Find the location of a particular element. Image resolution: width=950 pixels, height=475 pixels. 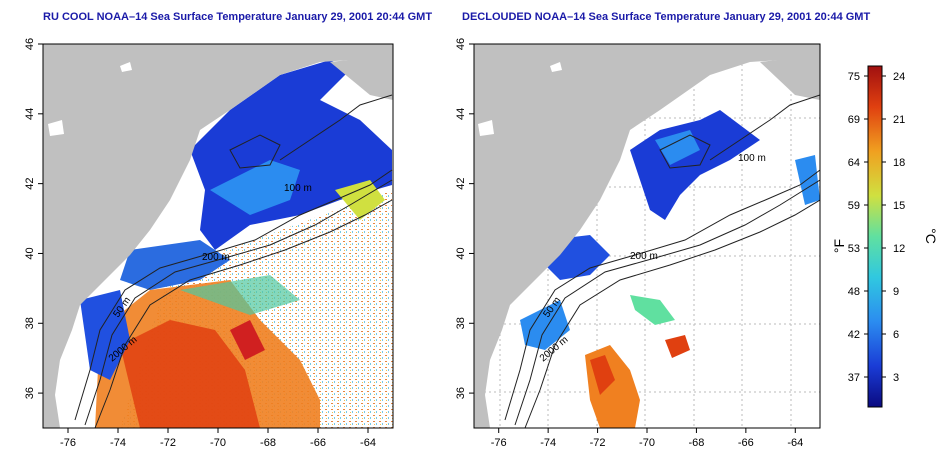

right-lon-tick-label: -74 is located at coordinates (548, 443).